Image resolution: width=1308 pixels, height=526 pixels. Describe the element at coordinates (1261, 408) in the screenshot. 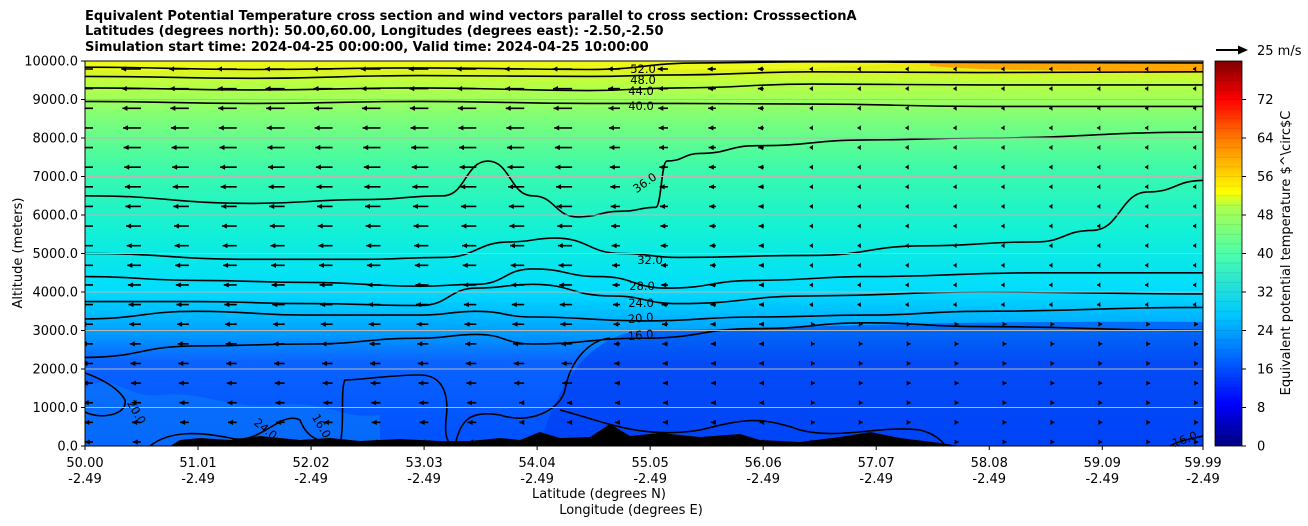

I see `colorbar-tick-label: 8` at that location.